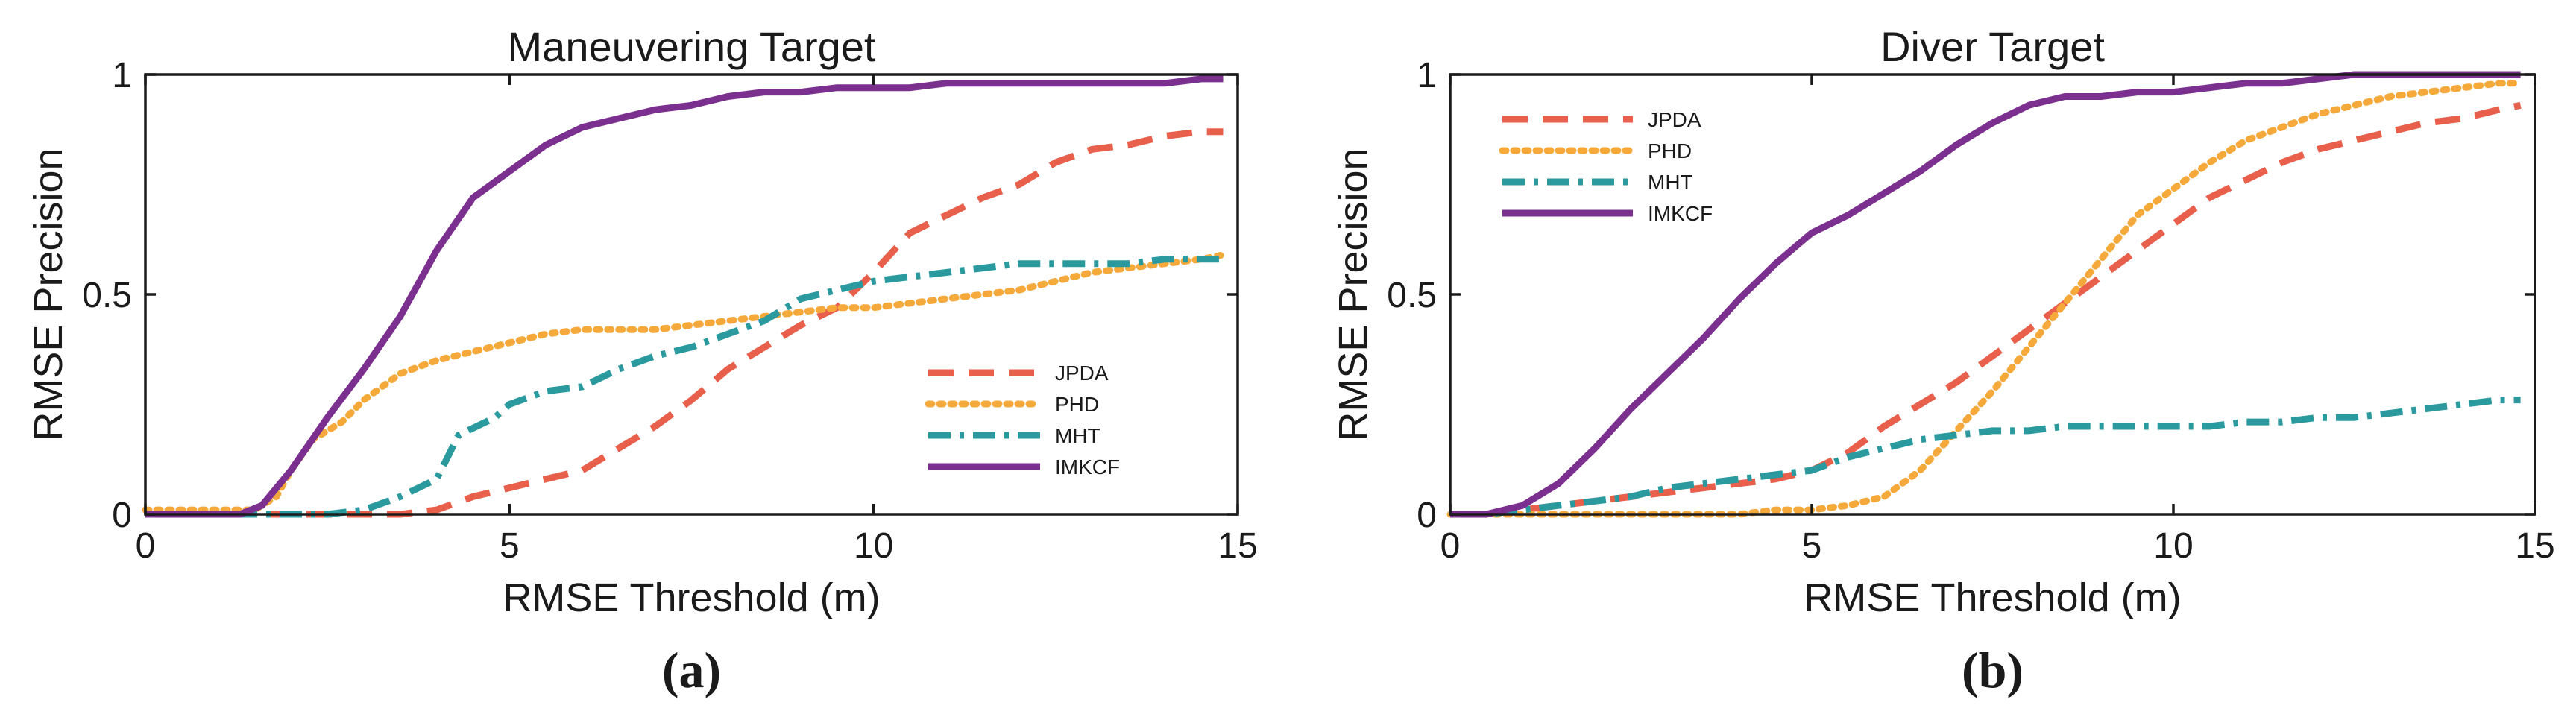  I want to click on chart-title: Diver Target, so click(1992, 46).